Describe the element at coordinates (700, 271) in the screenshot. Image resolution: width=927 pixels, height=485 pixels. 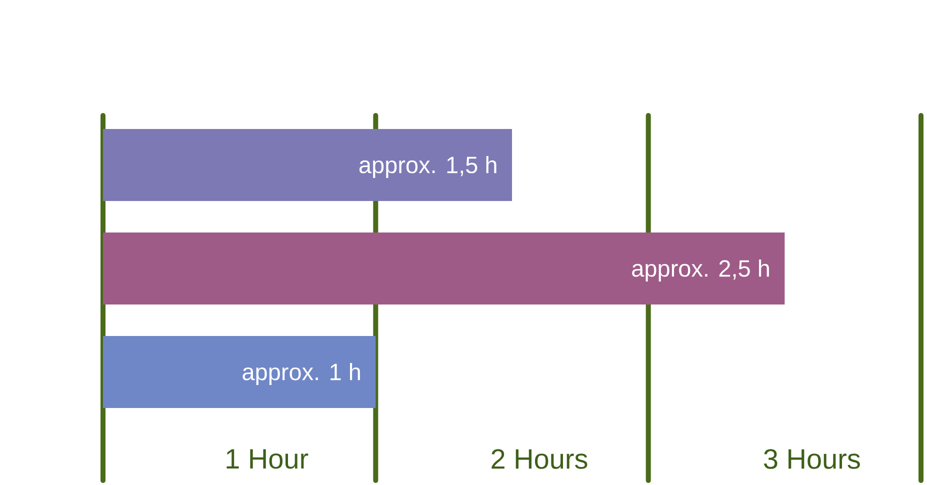
I see `data-label: approx. 2,5 h` at that location.